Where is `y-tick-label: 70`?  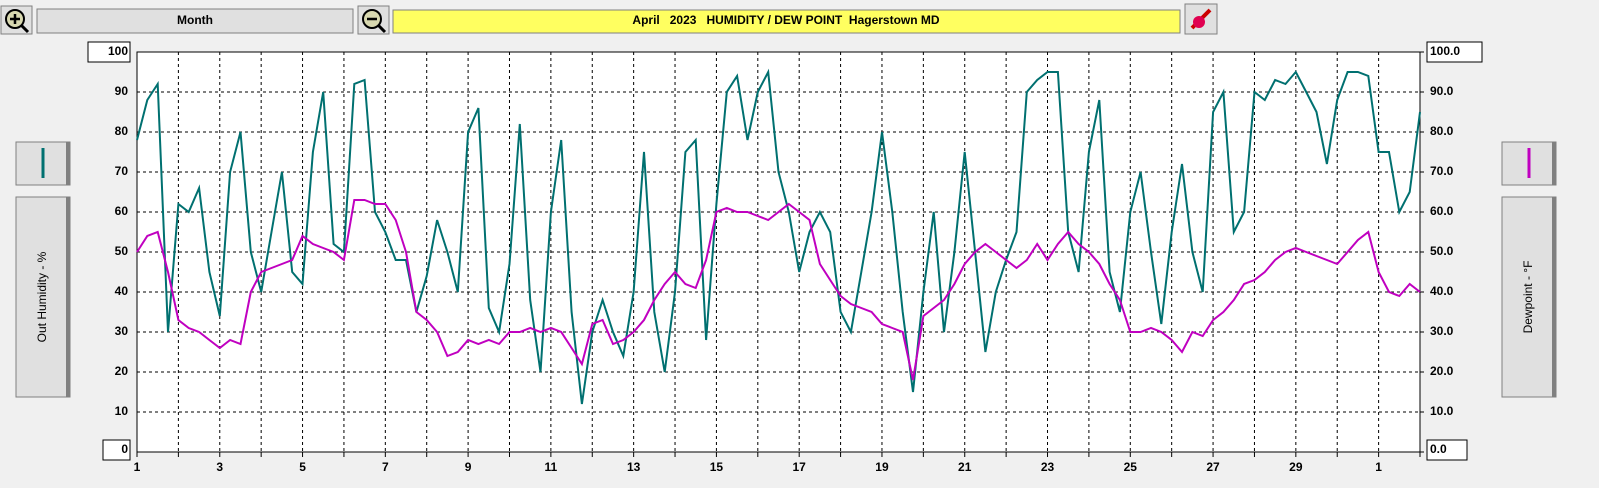
y-tick-label: 70 is located at coordinates (122, 171).